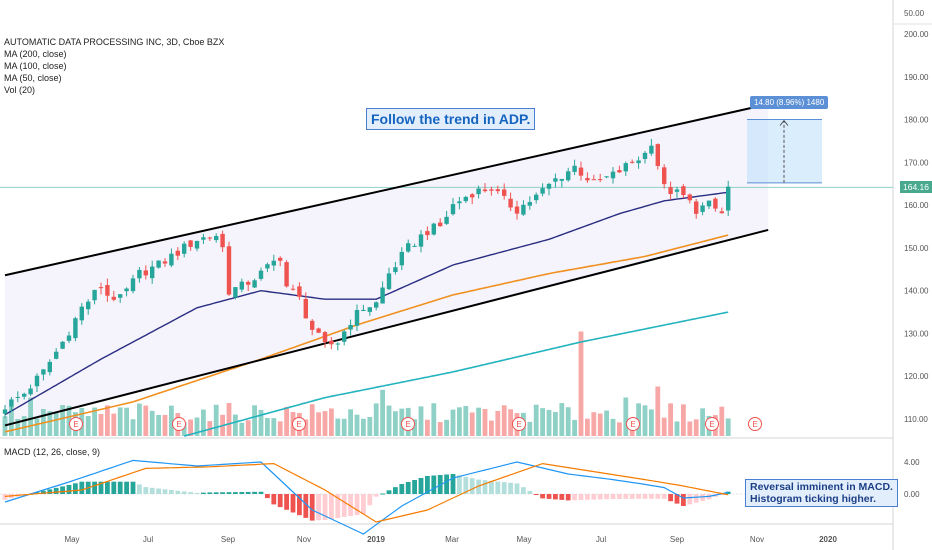  What do you see at coordinates (33, 78) in the screenshot?
I see `legend-ma50: MA (50, close)` at bounding box center [33, 78].